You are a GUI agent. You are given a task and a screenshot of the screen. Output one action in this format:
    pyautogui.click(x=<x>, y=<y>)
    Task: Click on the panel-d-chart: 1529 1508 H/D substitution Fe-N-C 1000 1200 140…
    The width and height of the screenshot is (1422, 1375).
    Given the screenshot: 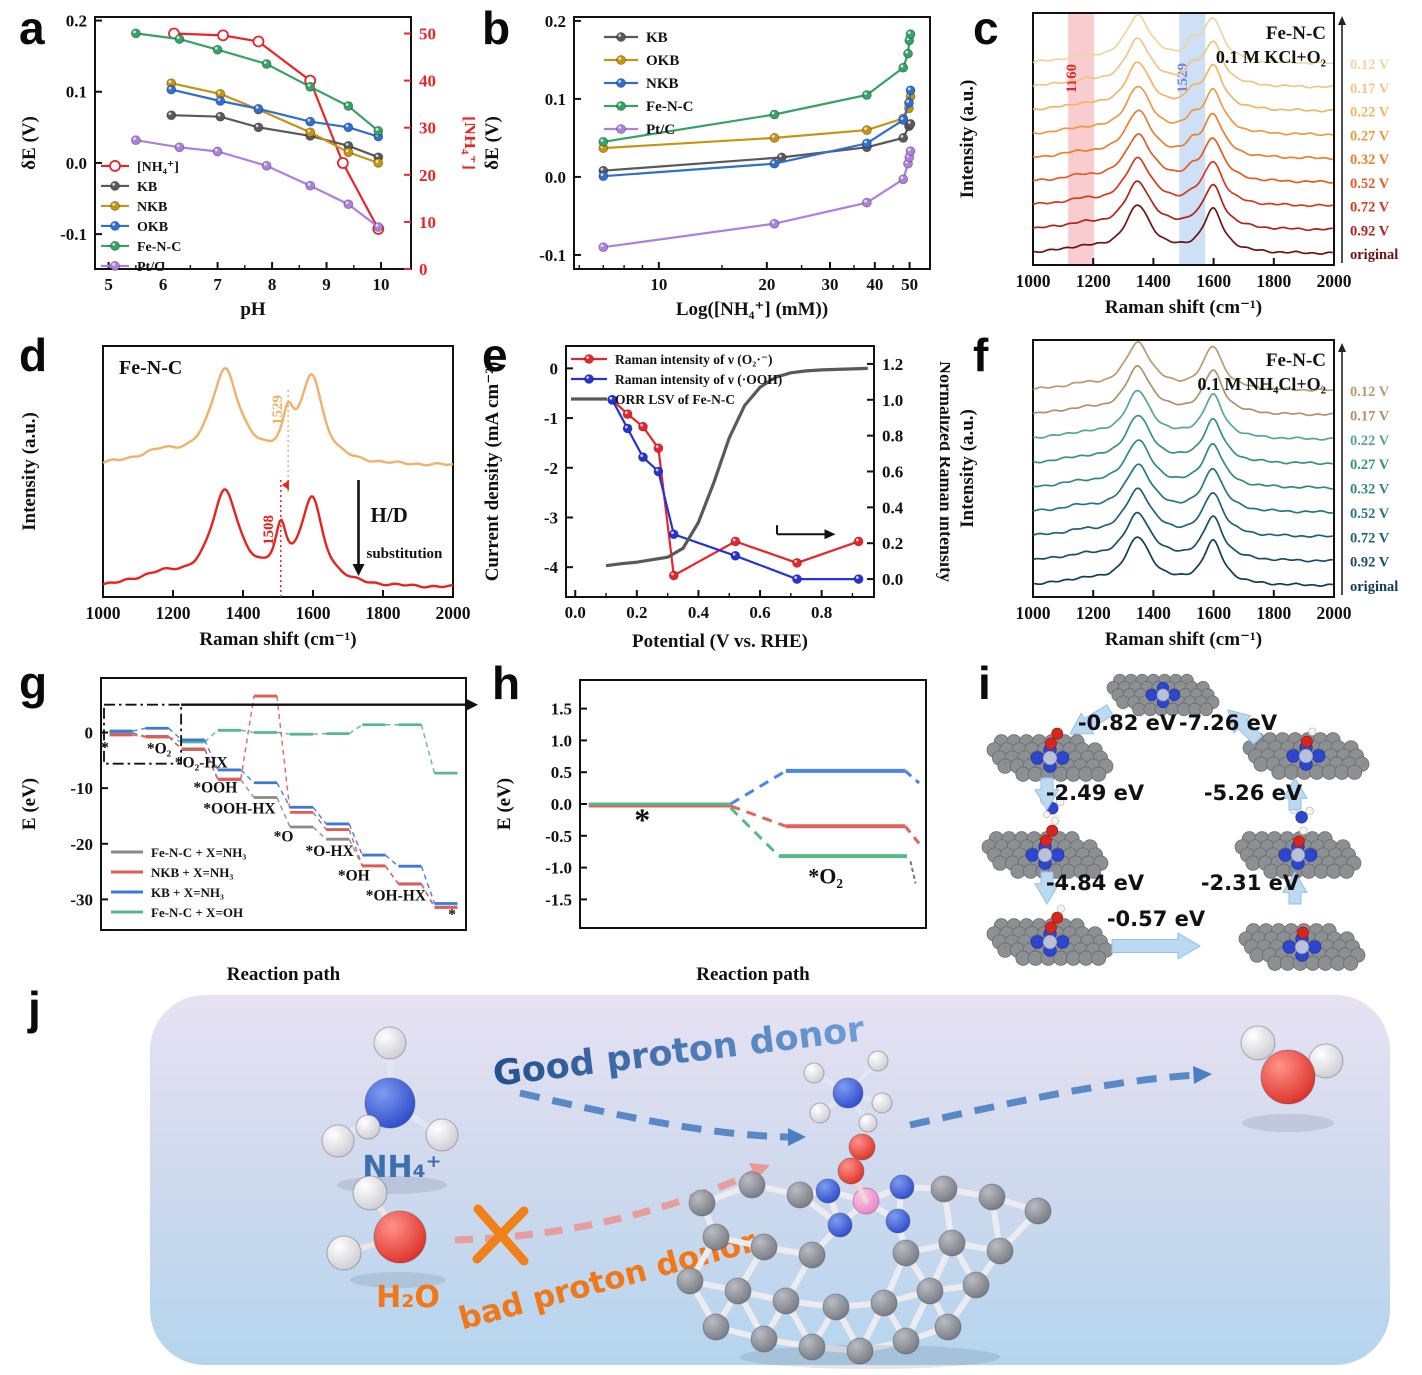 What is the action you would take?
    pyautogui.click(x=245, y=497)
    